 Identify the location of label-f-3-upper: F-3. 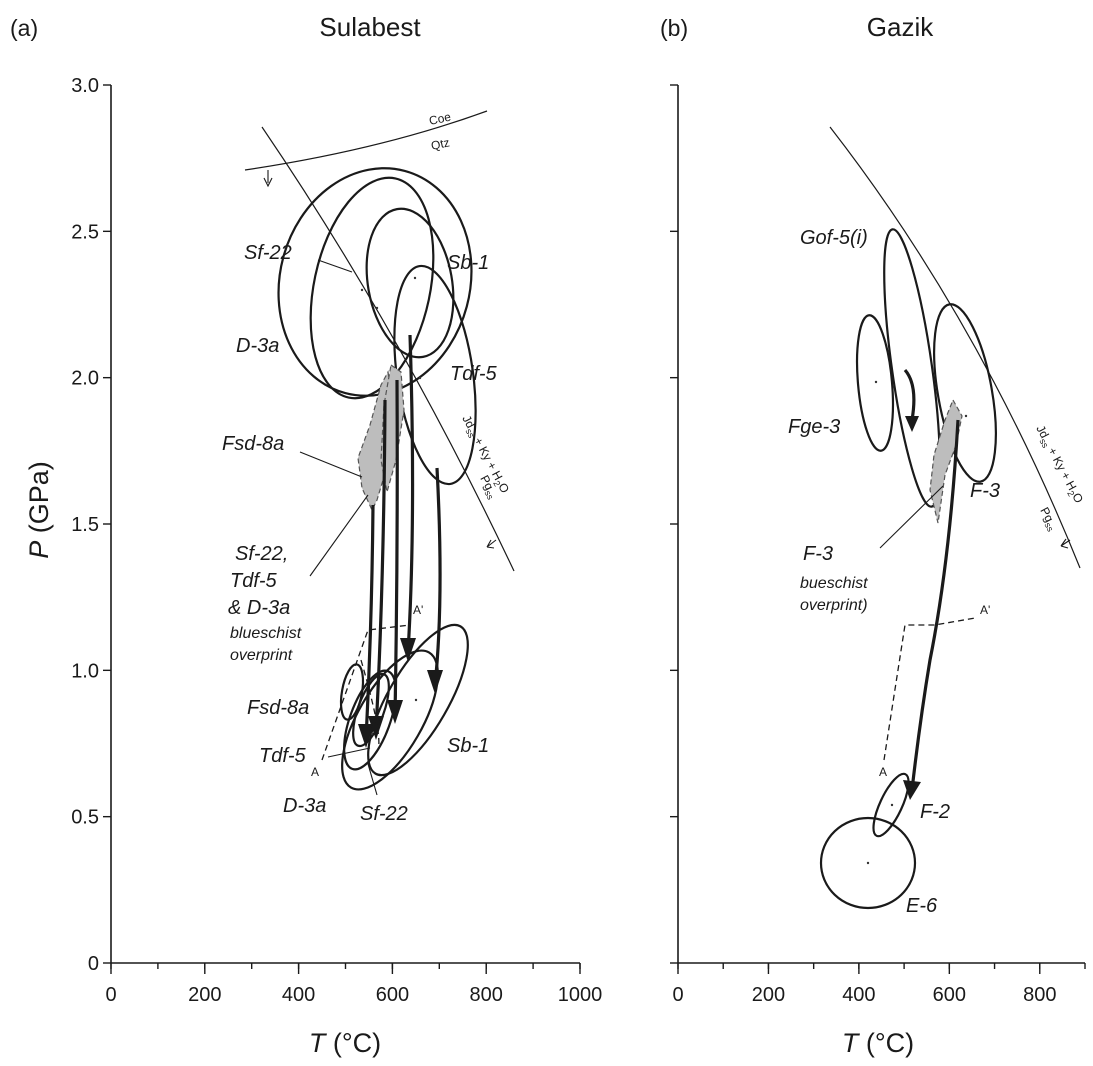
(985, 491).